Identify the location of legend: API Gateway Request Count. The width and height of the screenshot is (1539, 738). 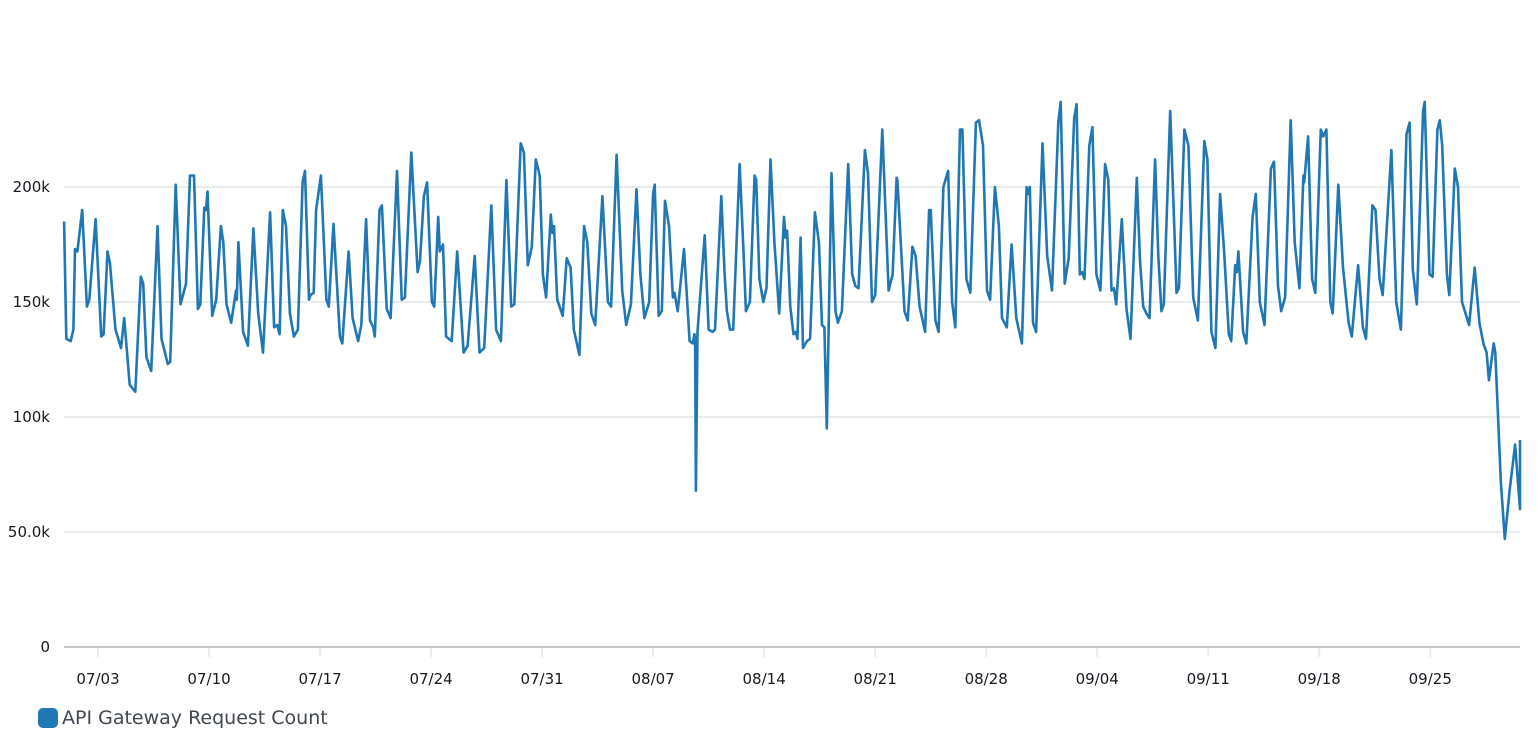
(183, 718).